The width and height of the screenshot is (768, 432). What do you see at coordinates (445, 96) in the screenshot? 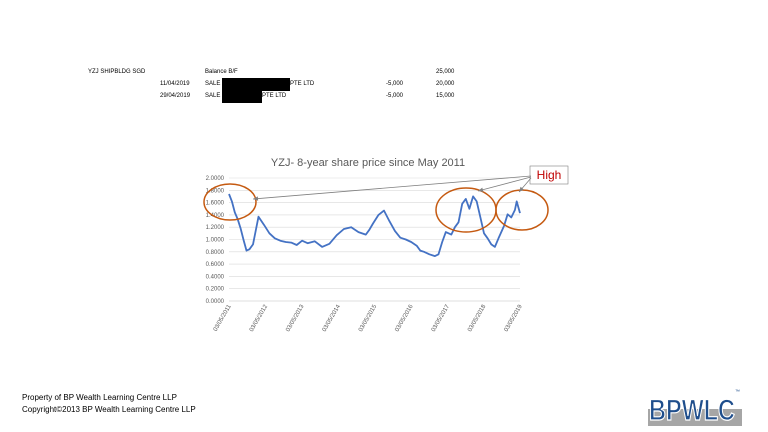
I see `ledger-row-2-balance: 15,000` at bounding box center [445, 96].